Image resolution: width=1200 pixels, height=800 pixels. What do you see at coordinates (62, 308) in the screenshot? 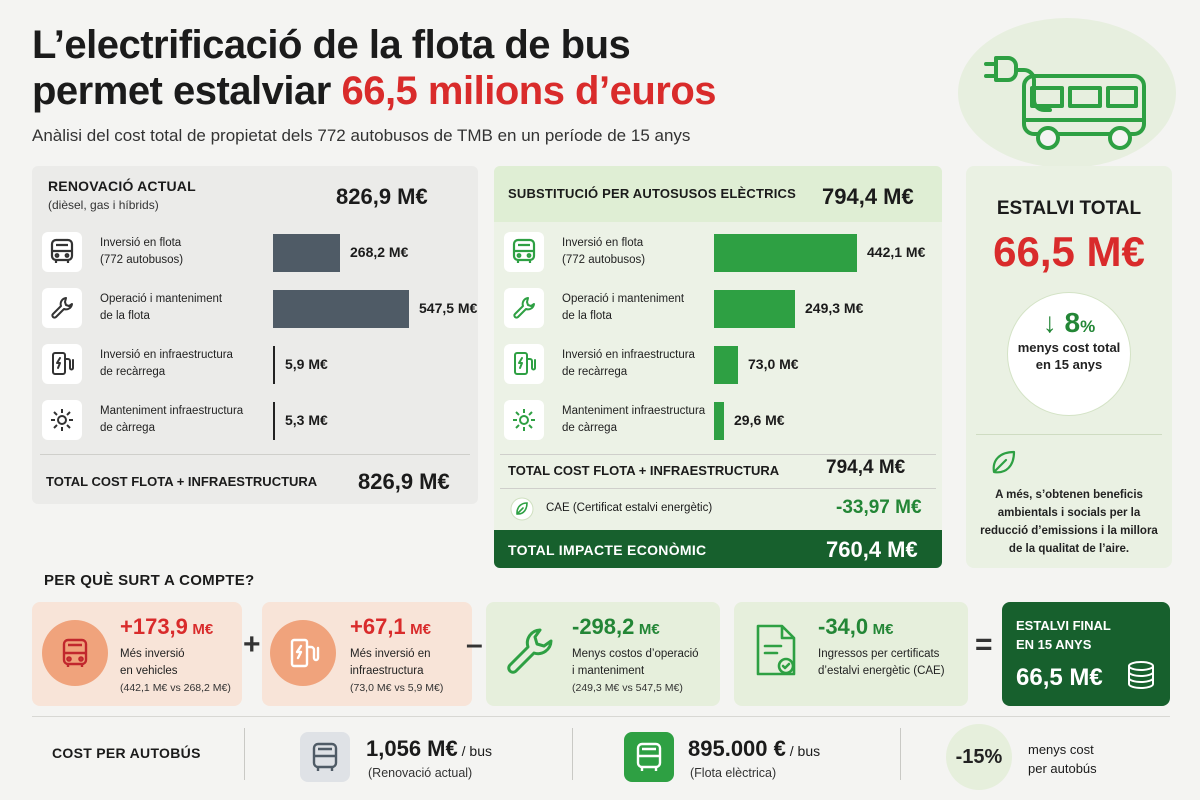
I see `wrench-icon` at bounding box center [62, 308].